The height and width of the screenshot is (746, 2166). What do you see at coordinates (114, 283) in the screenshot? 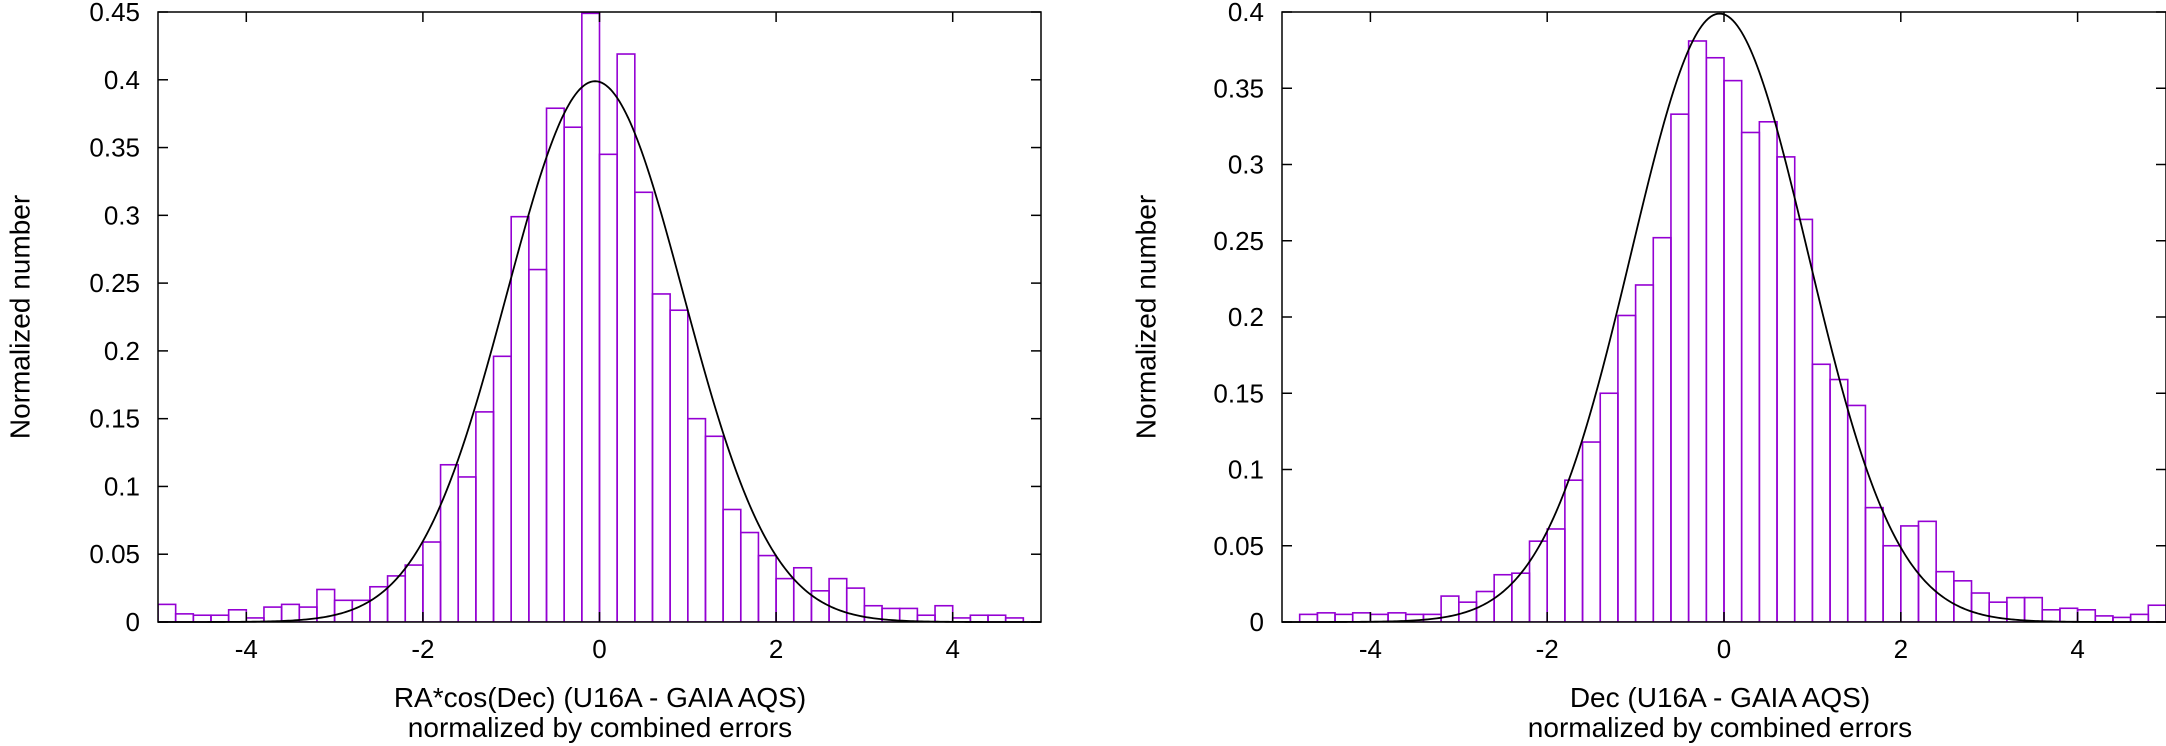
I see `y-tick-label: 0.25` at bounding box center [114, 283].